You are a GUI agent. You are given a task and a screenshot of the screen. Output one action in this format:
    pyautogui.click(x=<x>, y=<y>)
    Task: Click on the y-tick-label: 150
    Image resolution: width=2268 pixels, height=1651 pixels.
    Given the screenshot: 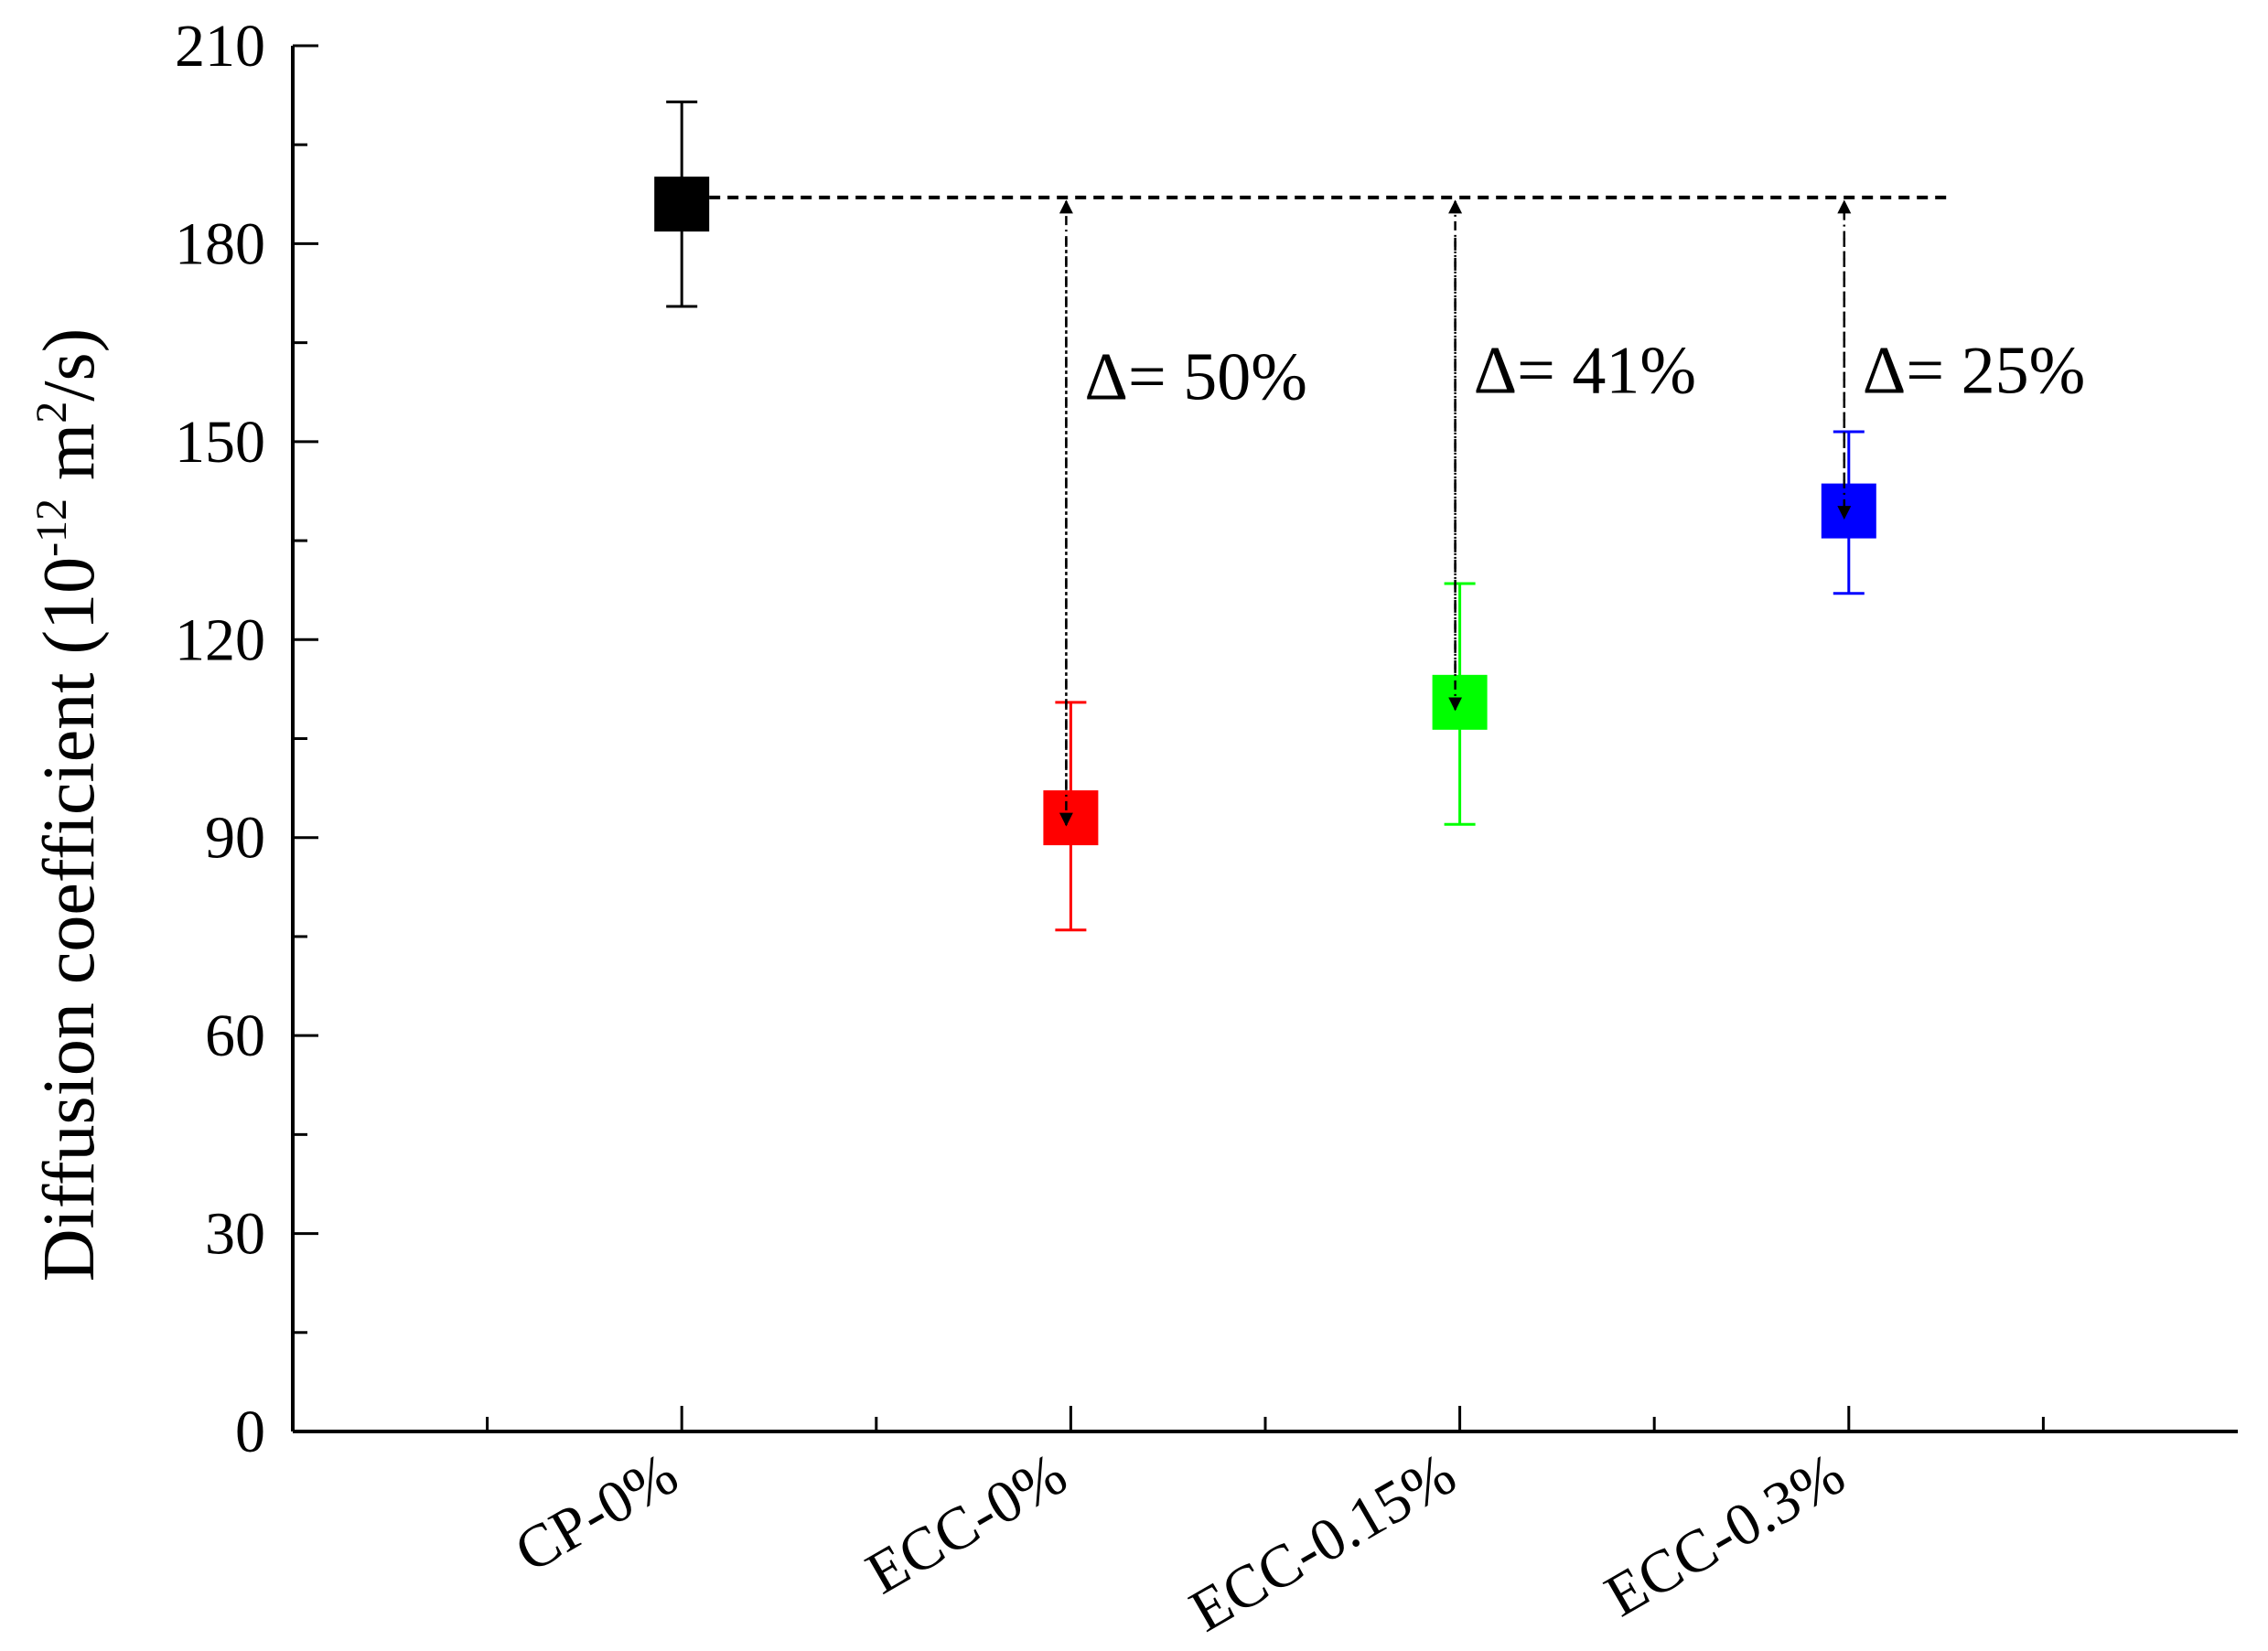 What is the action you would take?
    pyautogui.click(x=220, y=443)
    